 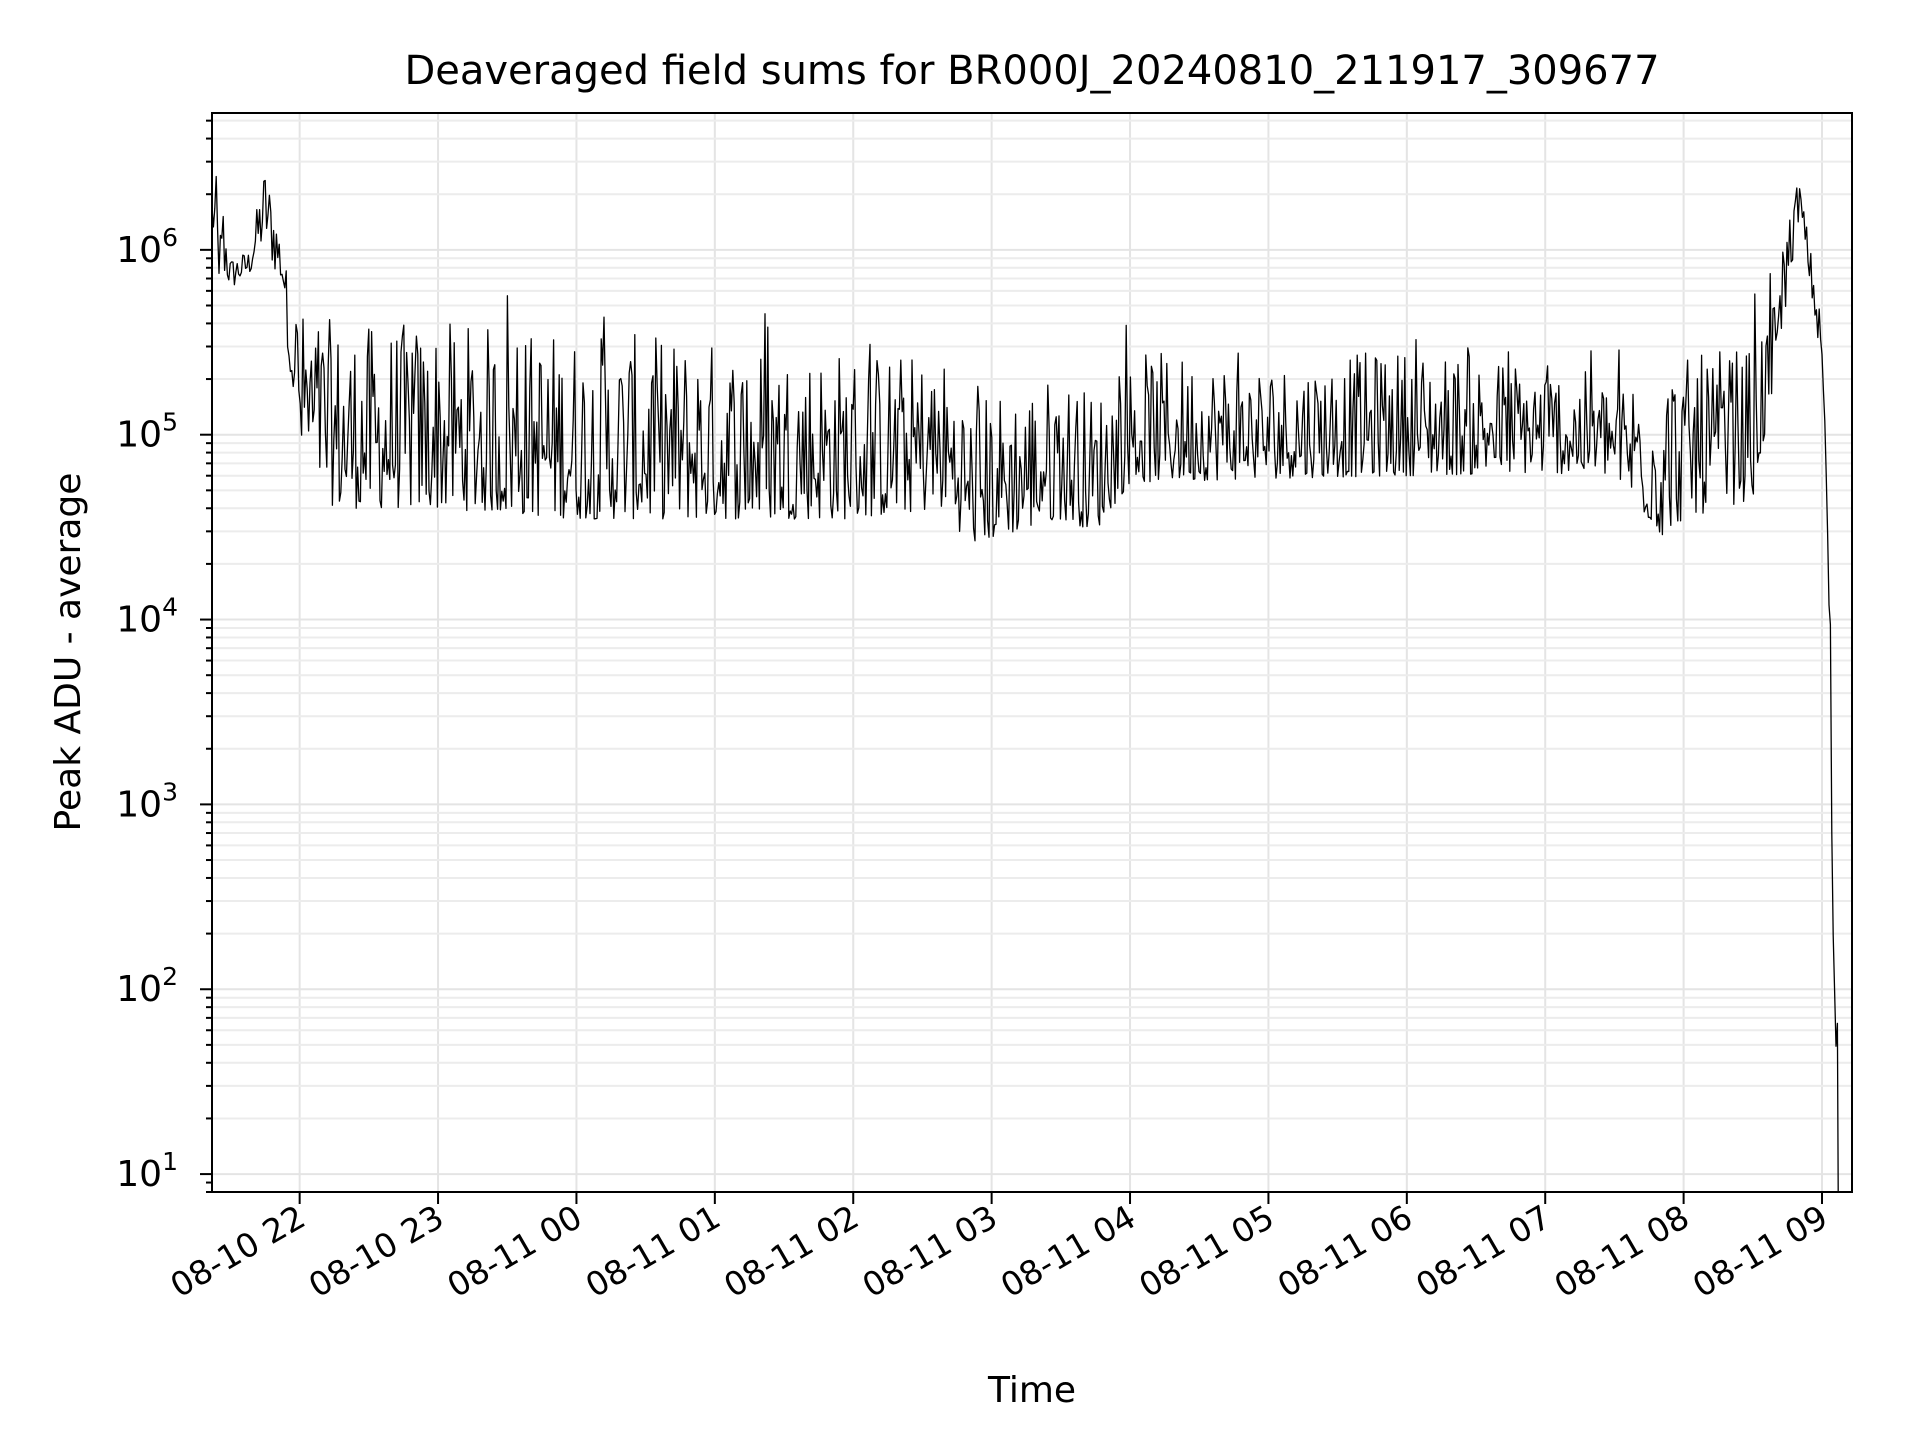 I want to click on y-tick-label: 10⁶, so click(x=147, y=247).